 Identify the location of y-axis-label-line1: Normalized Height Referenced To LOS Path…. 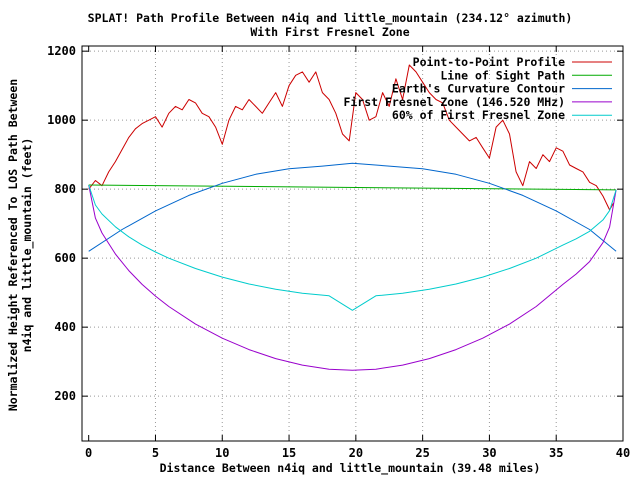
(13, 245).